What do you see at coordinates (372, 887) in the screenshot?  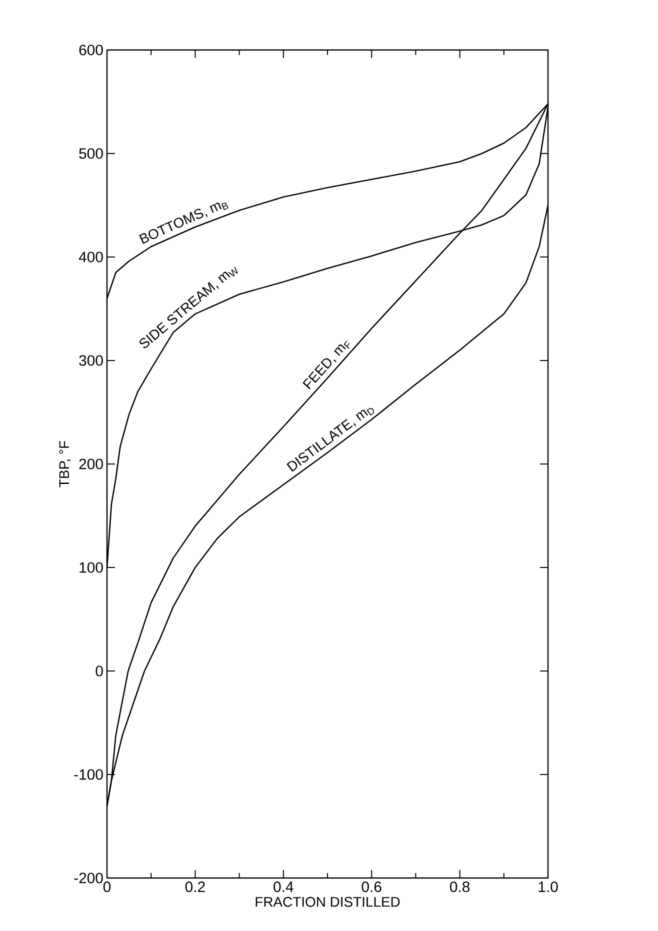 I see `x-tick-label: 0.6` at bounding box center [372, 887].